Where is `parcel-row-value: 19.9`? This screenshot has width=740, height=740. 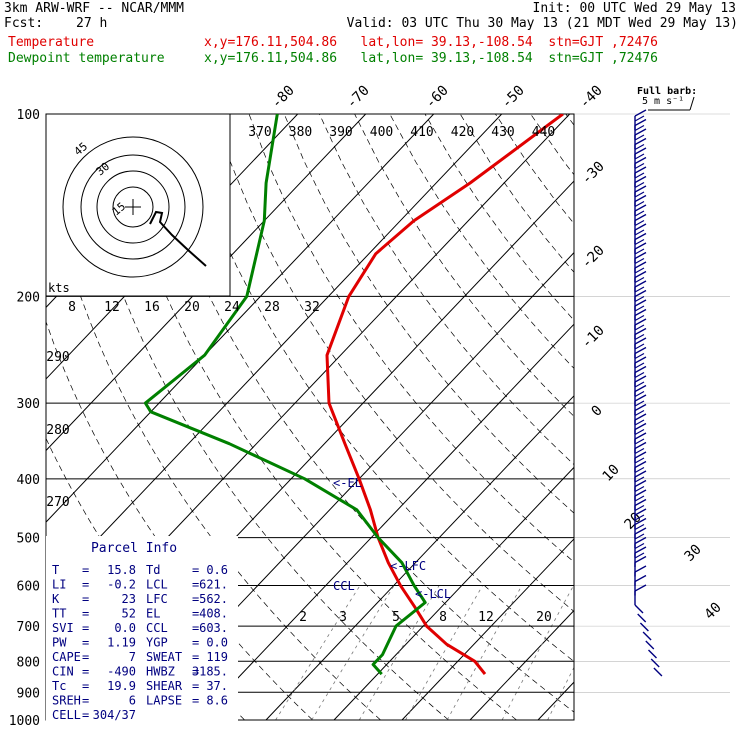
parcel-row-value: 19.9 is located at coordinates (121, 686).